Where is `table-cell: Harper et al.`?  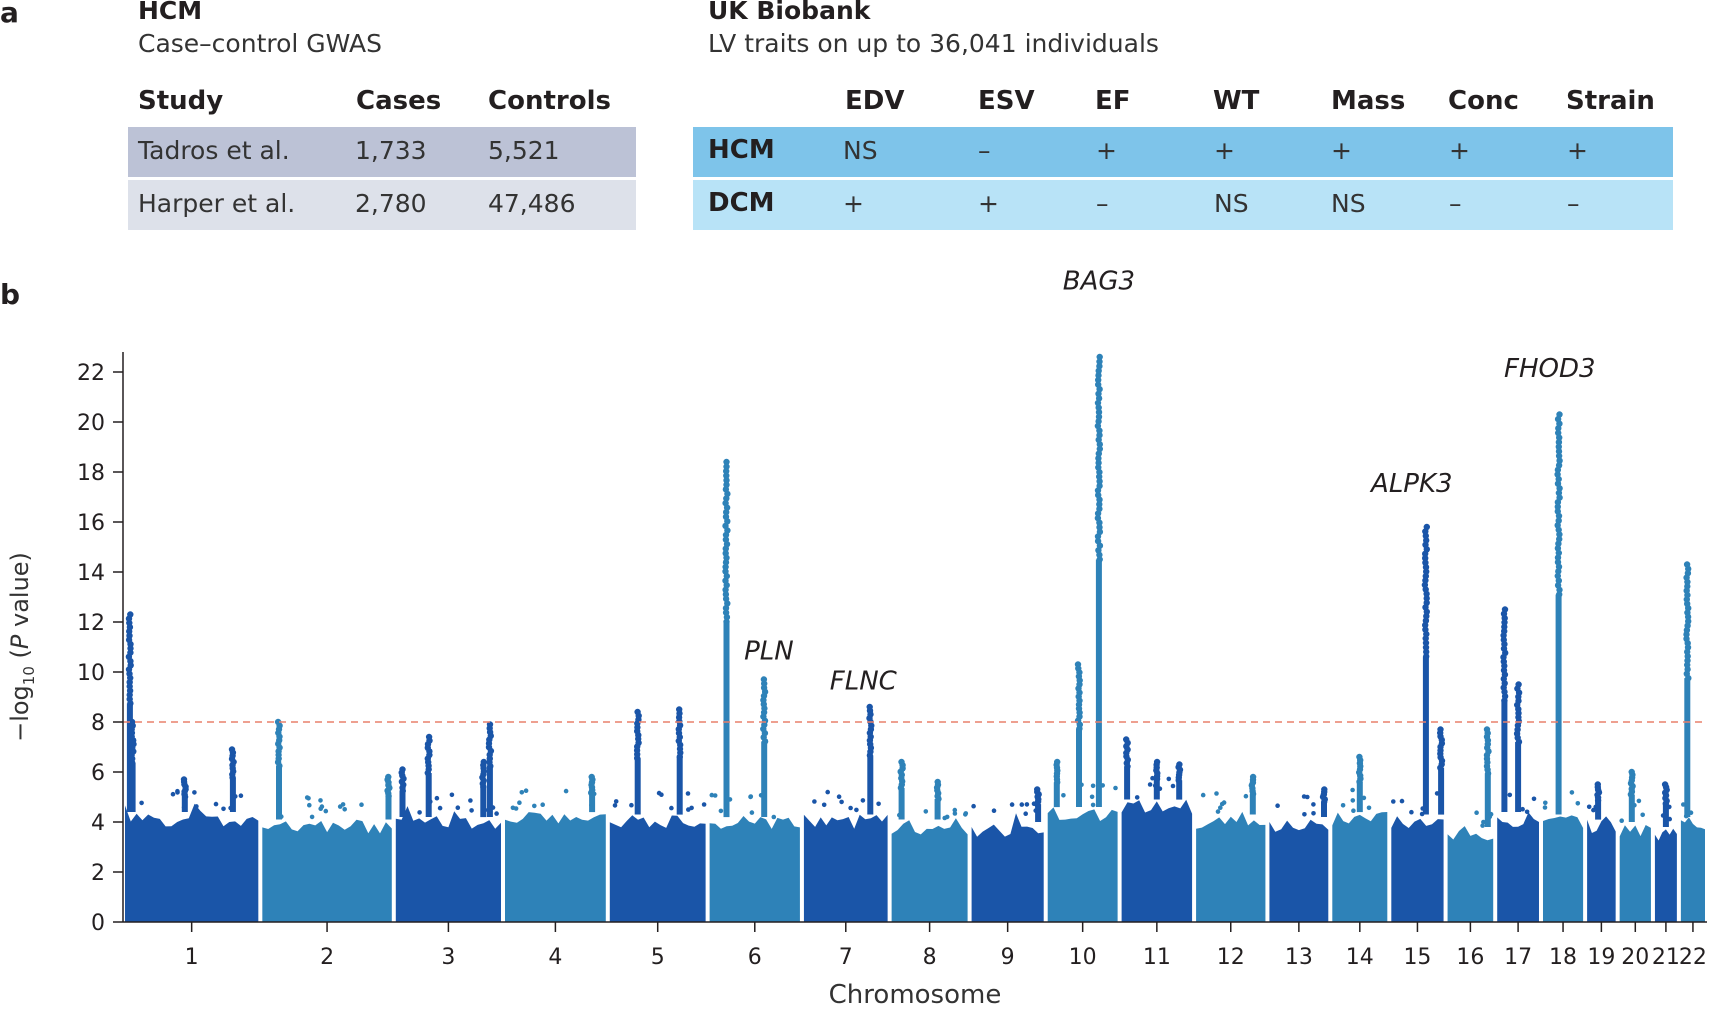 table-cell: Harper et al. is located at coordinates (217, 203).